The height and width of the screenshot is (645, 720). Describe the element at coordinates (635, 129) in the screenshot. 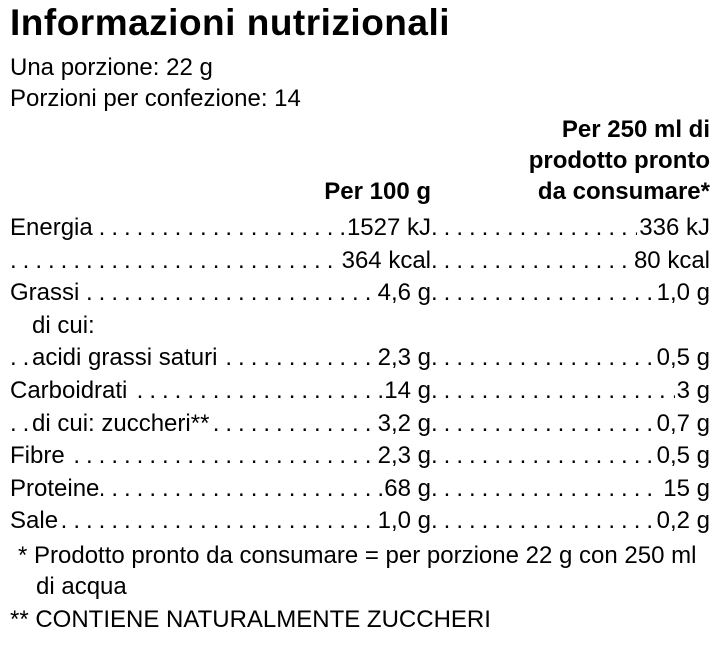

I see `column-header-per-250ml-line1: Per 250 ml di` at that location.